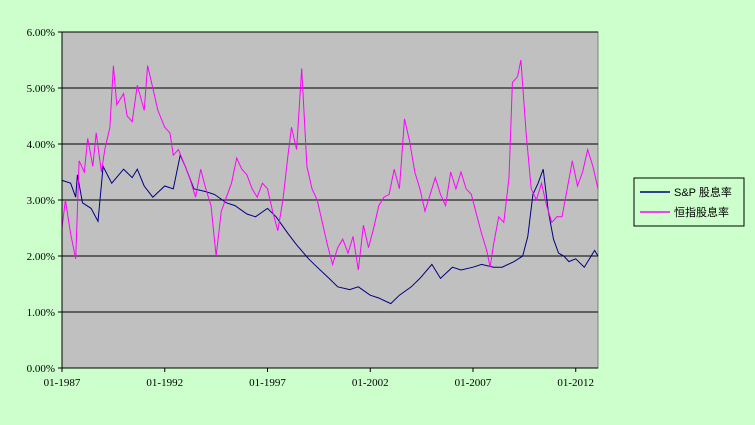 Image resolution: width=755 pixels, height=425 pixels. I want to click on legend-label: 恒指股息率, so click(701, 212).